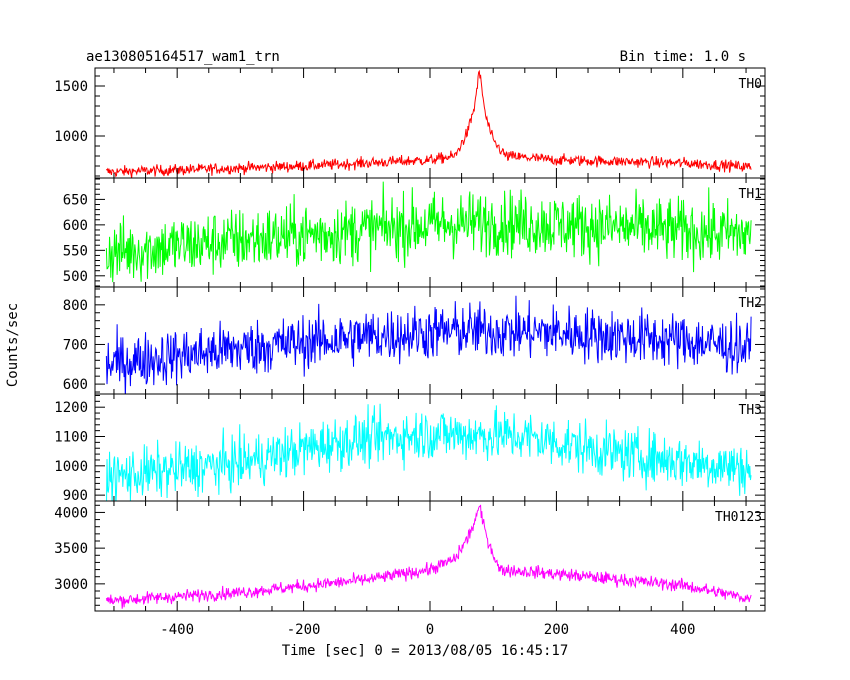 This screenshot has width=850, height=680. Describe the element at coordinates (177, 630) in the screenshot. I see `x-tick-label: -400` at that location.